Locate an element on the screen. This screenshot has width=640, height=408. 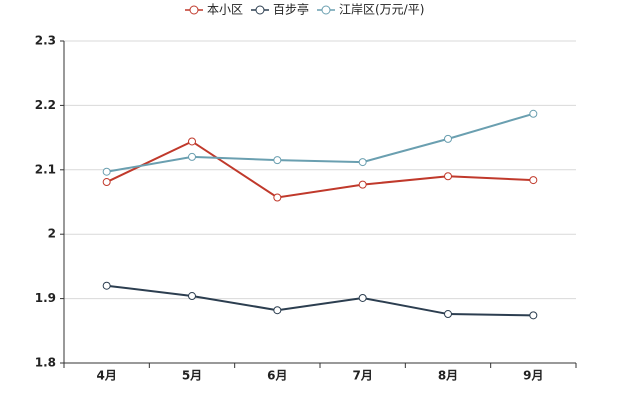
legend-label: 江岸区(万元/平) is located at coordinates (381, 10).